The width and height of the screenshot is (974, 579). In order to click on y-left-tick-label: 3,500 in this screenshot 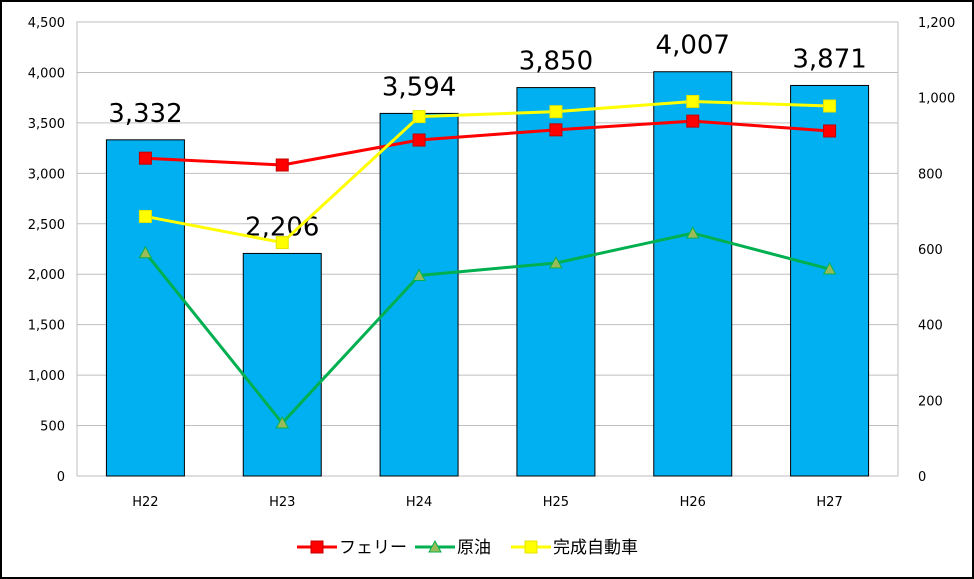, I will do `click(46, 124)`.